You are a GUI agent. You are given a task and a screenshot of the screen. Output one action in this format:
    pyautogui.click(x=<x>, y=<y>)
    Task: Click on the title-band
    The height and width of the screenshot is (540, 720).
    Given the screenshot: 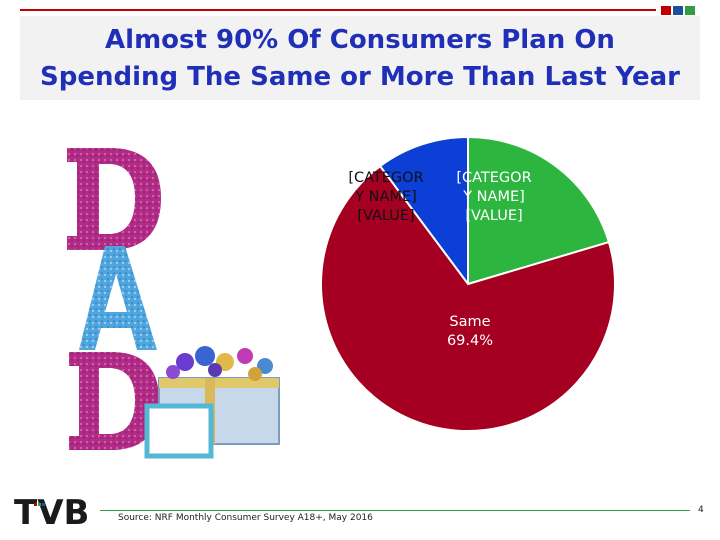 What is the action you would take?
    pyautogui.click(x=360, y=58)
    